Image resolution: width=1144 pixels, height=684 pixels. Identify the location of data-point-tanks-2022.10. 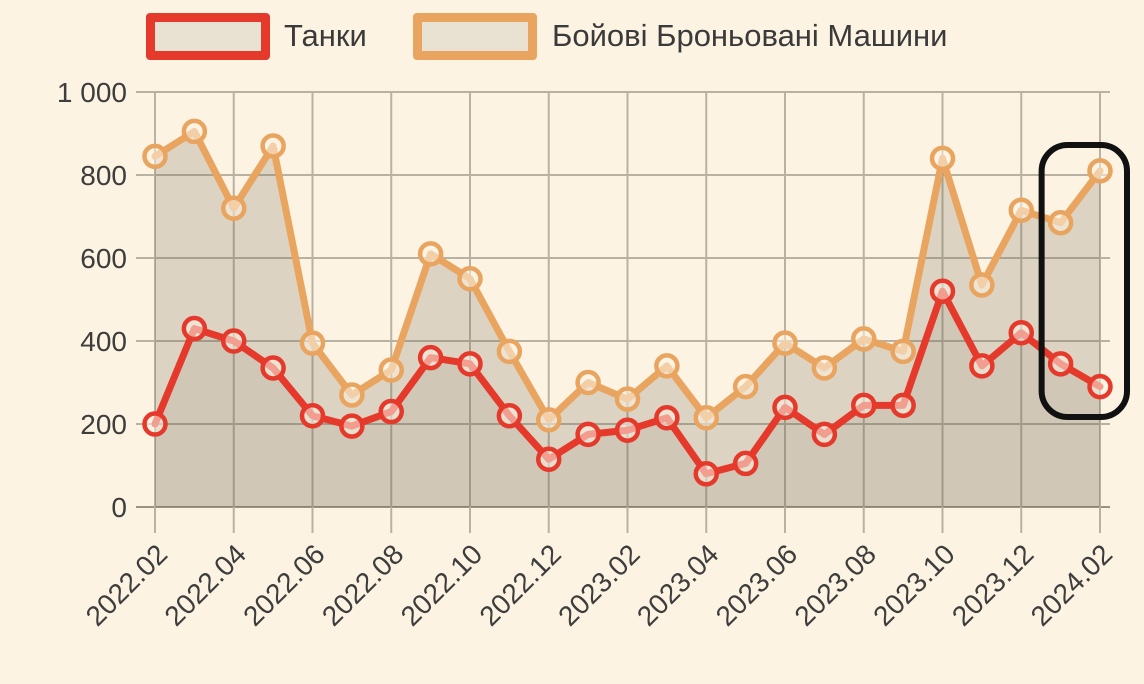
(470, 364).